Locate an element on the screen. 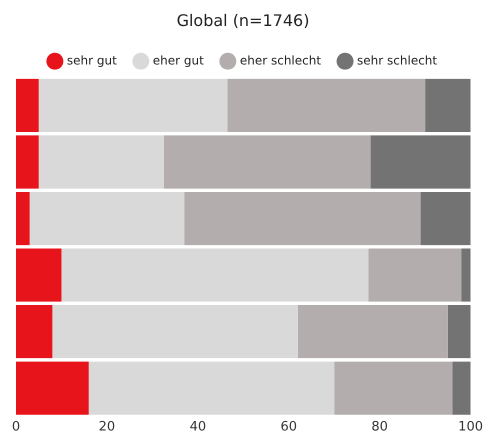 The height and width of the screenshot is (446, 494). legend-label: eher schlecht is located at coordinates (281, 60).